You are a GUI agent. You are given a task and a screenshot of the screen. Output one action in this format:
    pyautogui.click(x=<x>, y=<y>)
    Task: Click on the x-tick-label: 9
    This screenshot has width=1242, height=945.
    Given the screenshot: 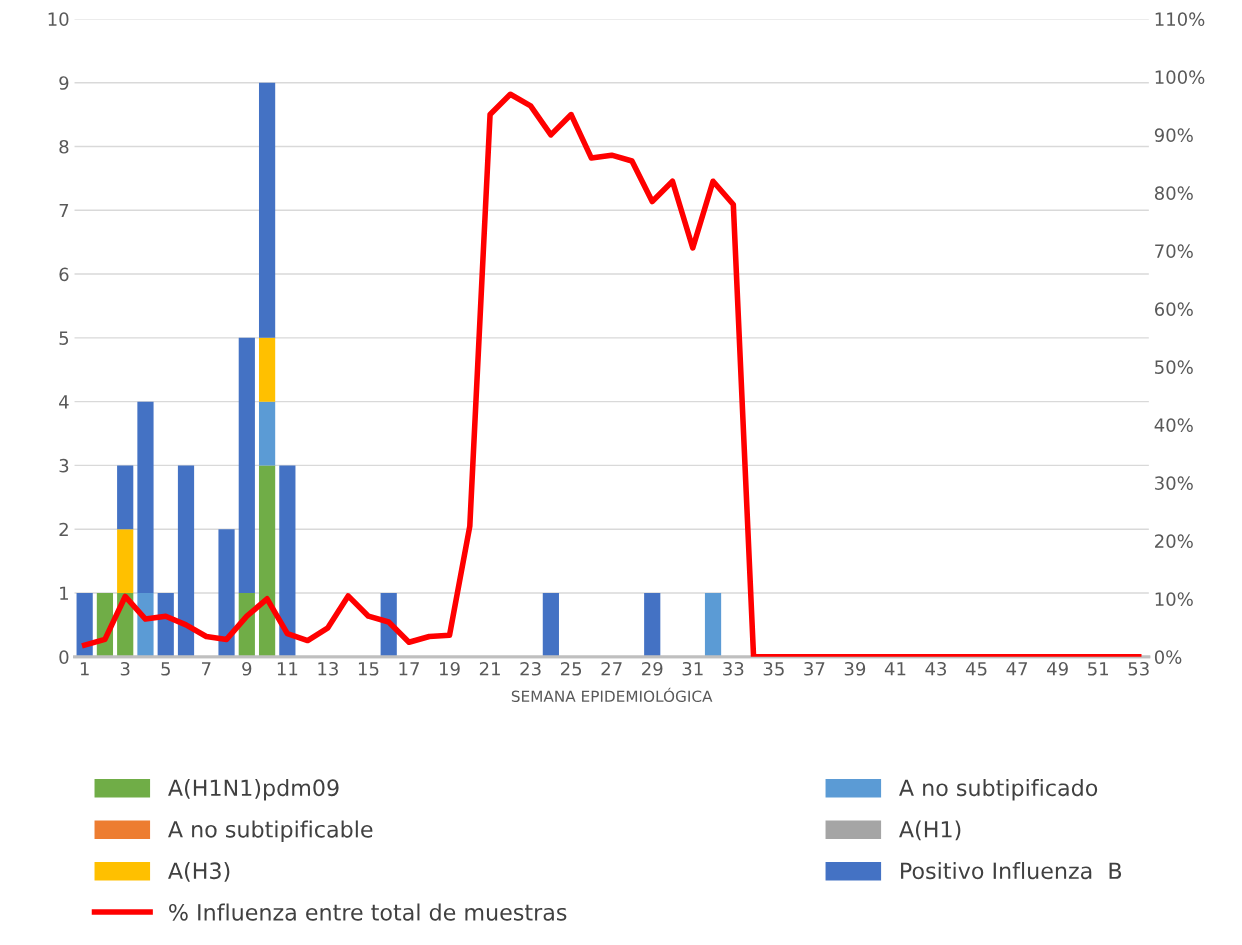 What is the action you would take?
    pyautogui.click(x=247, y=668)
    